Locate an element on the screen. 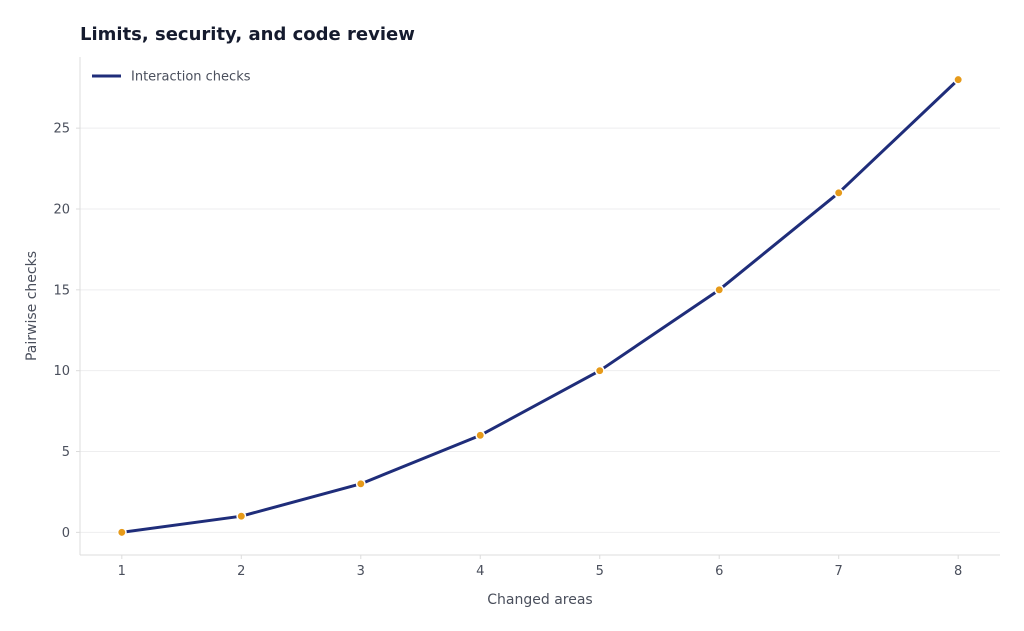 This screenshot has height=631, width=1024. y-axis-label: Pairwise checks is located at coordinates (32, 306).